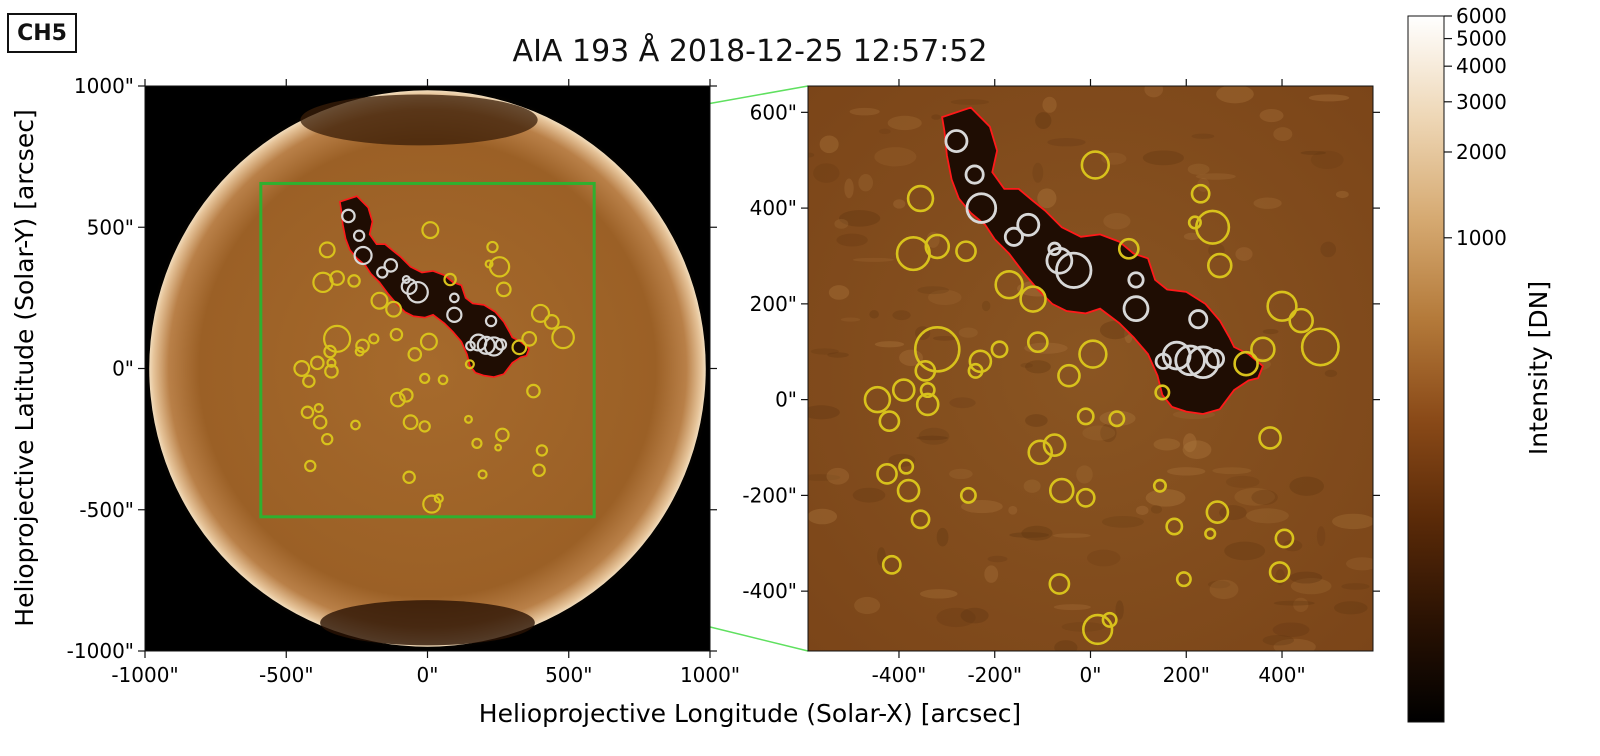  Describe the element at coordinates (1481, 102) in the screenshot. I see `colorbar-tick-label: 3000` at that location.